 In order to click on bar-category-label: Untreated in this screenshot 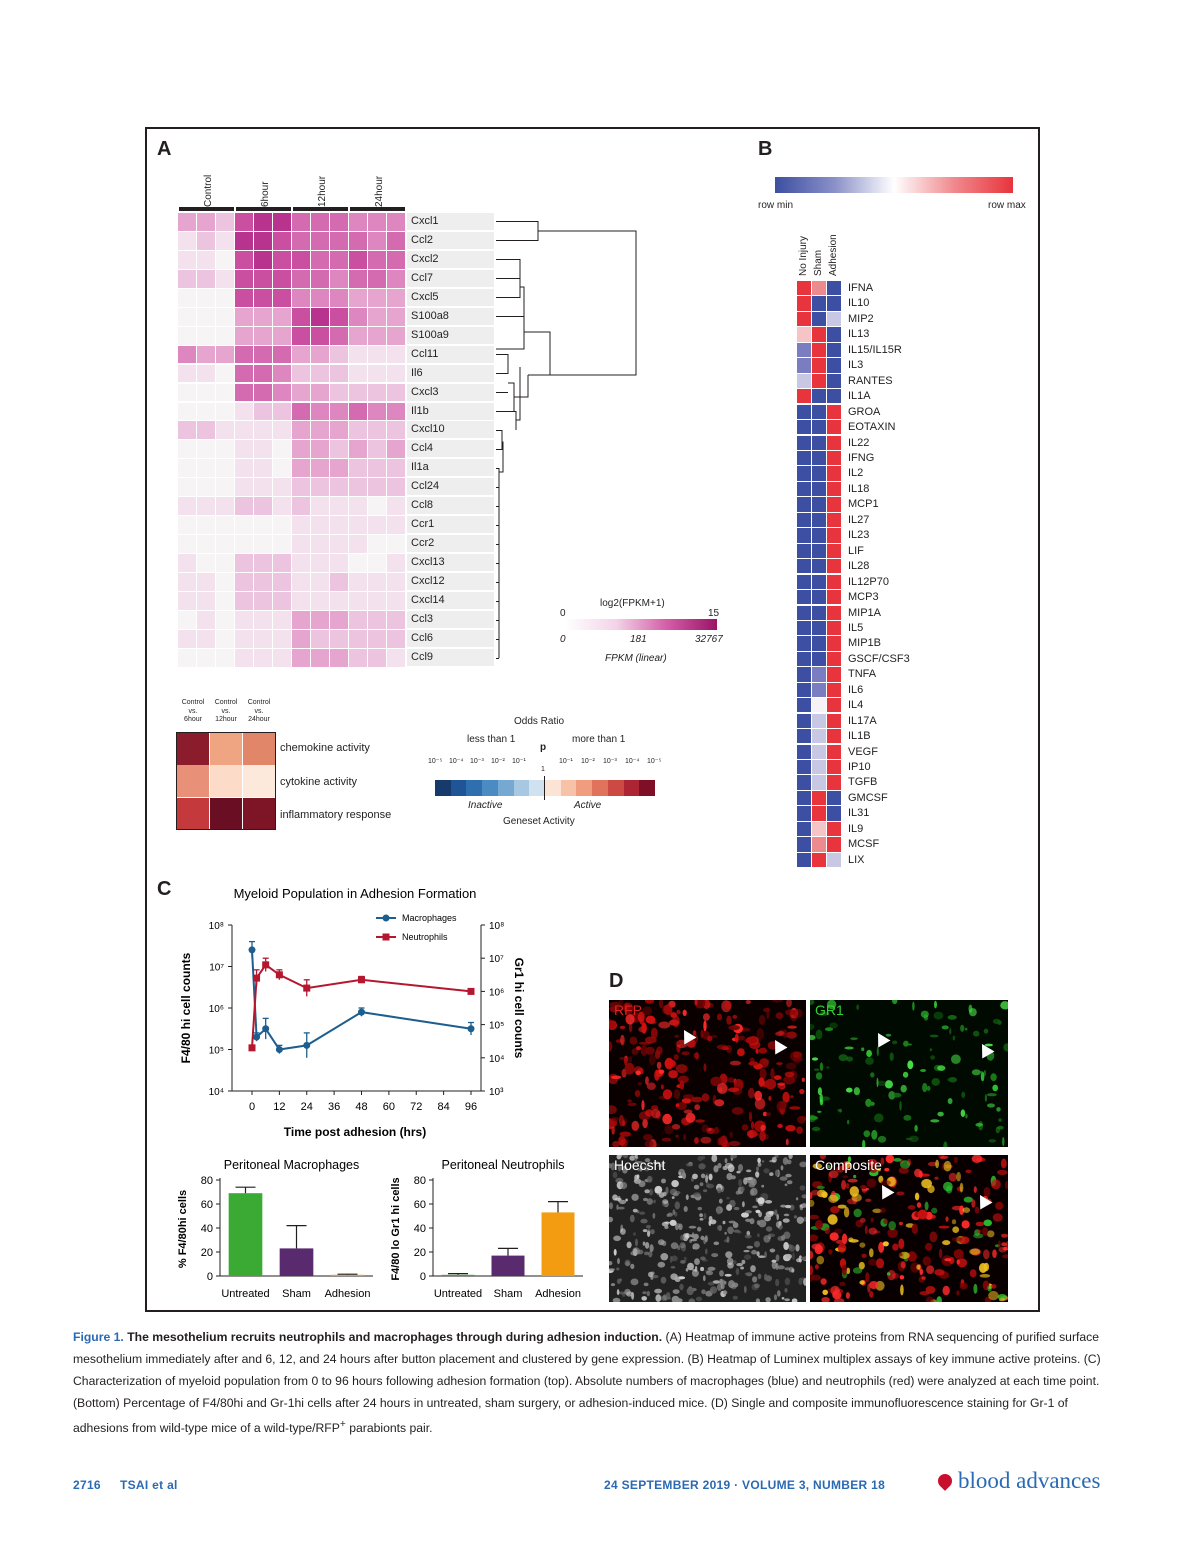, I will do `click(458, 1294)`.